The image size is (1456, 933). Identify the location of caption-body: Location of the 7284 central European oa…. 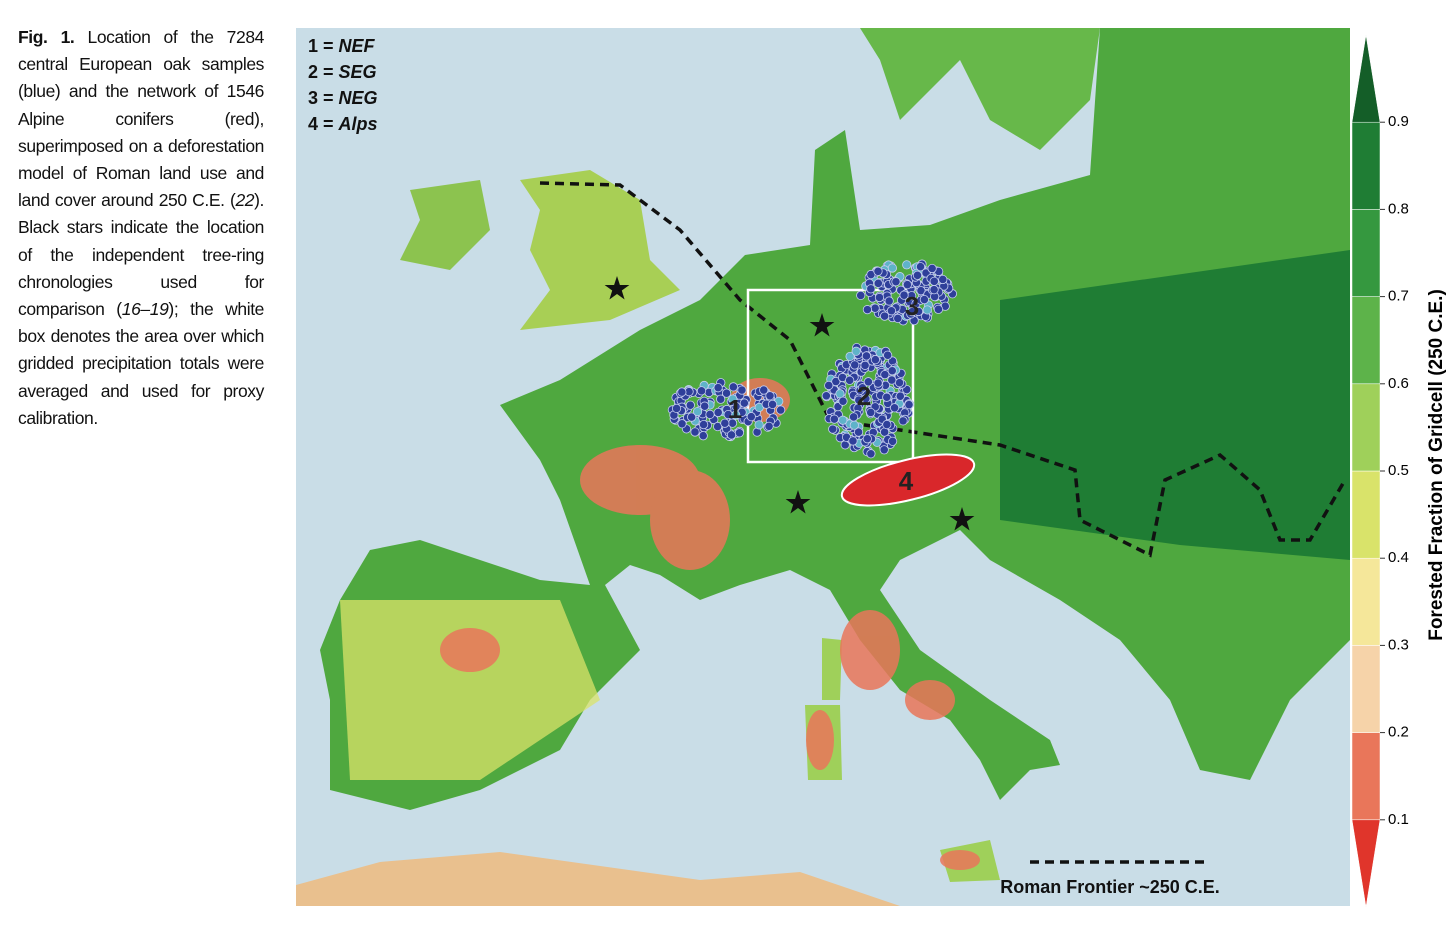
(141, 227).